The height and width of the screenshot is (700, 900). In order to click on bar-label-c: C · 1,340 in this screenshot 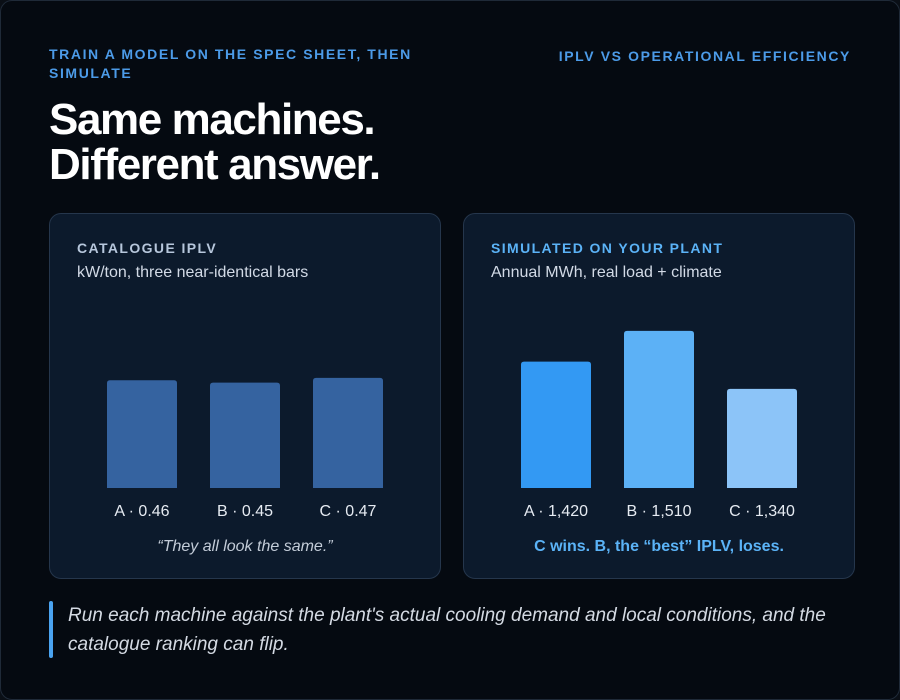, I will do `click(762, 511)`.